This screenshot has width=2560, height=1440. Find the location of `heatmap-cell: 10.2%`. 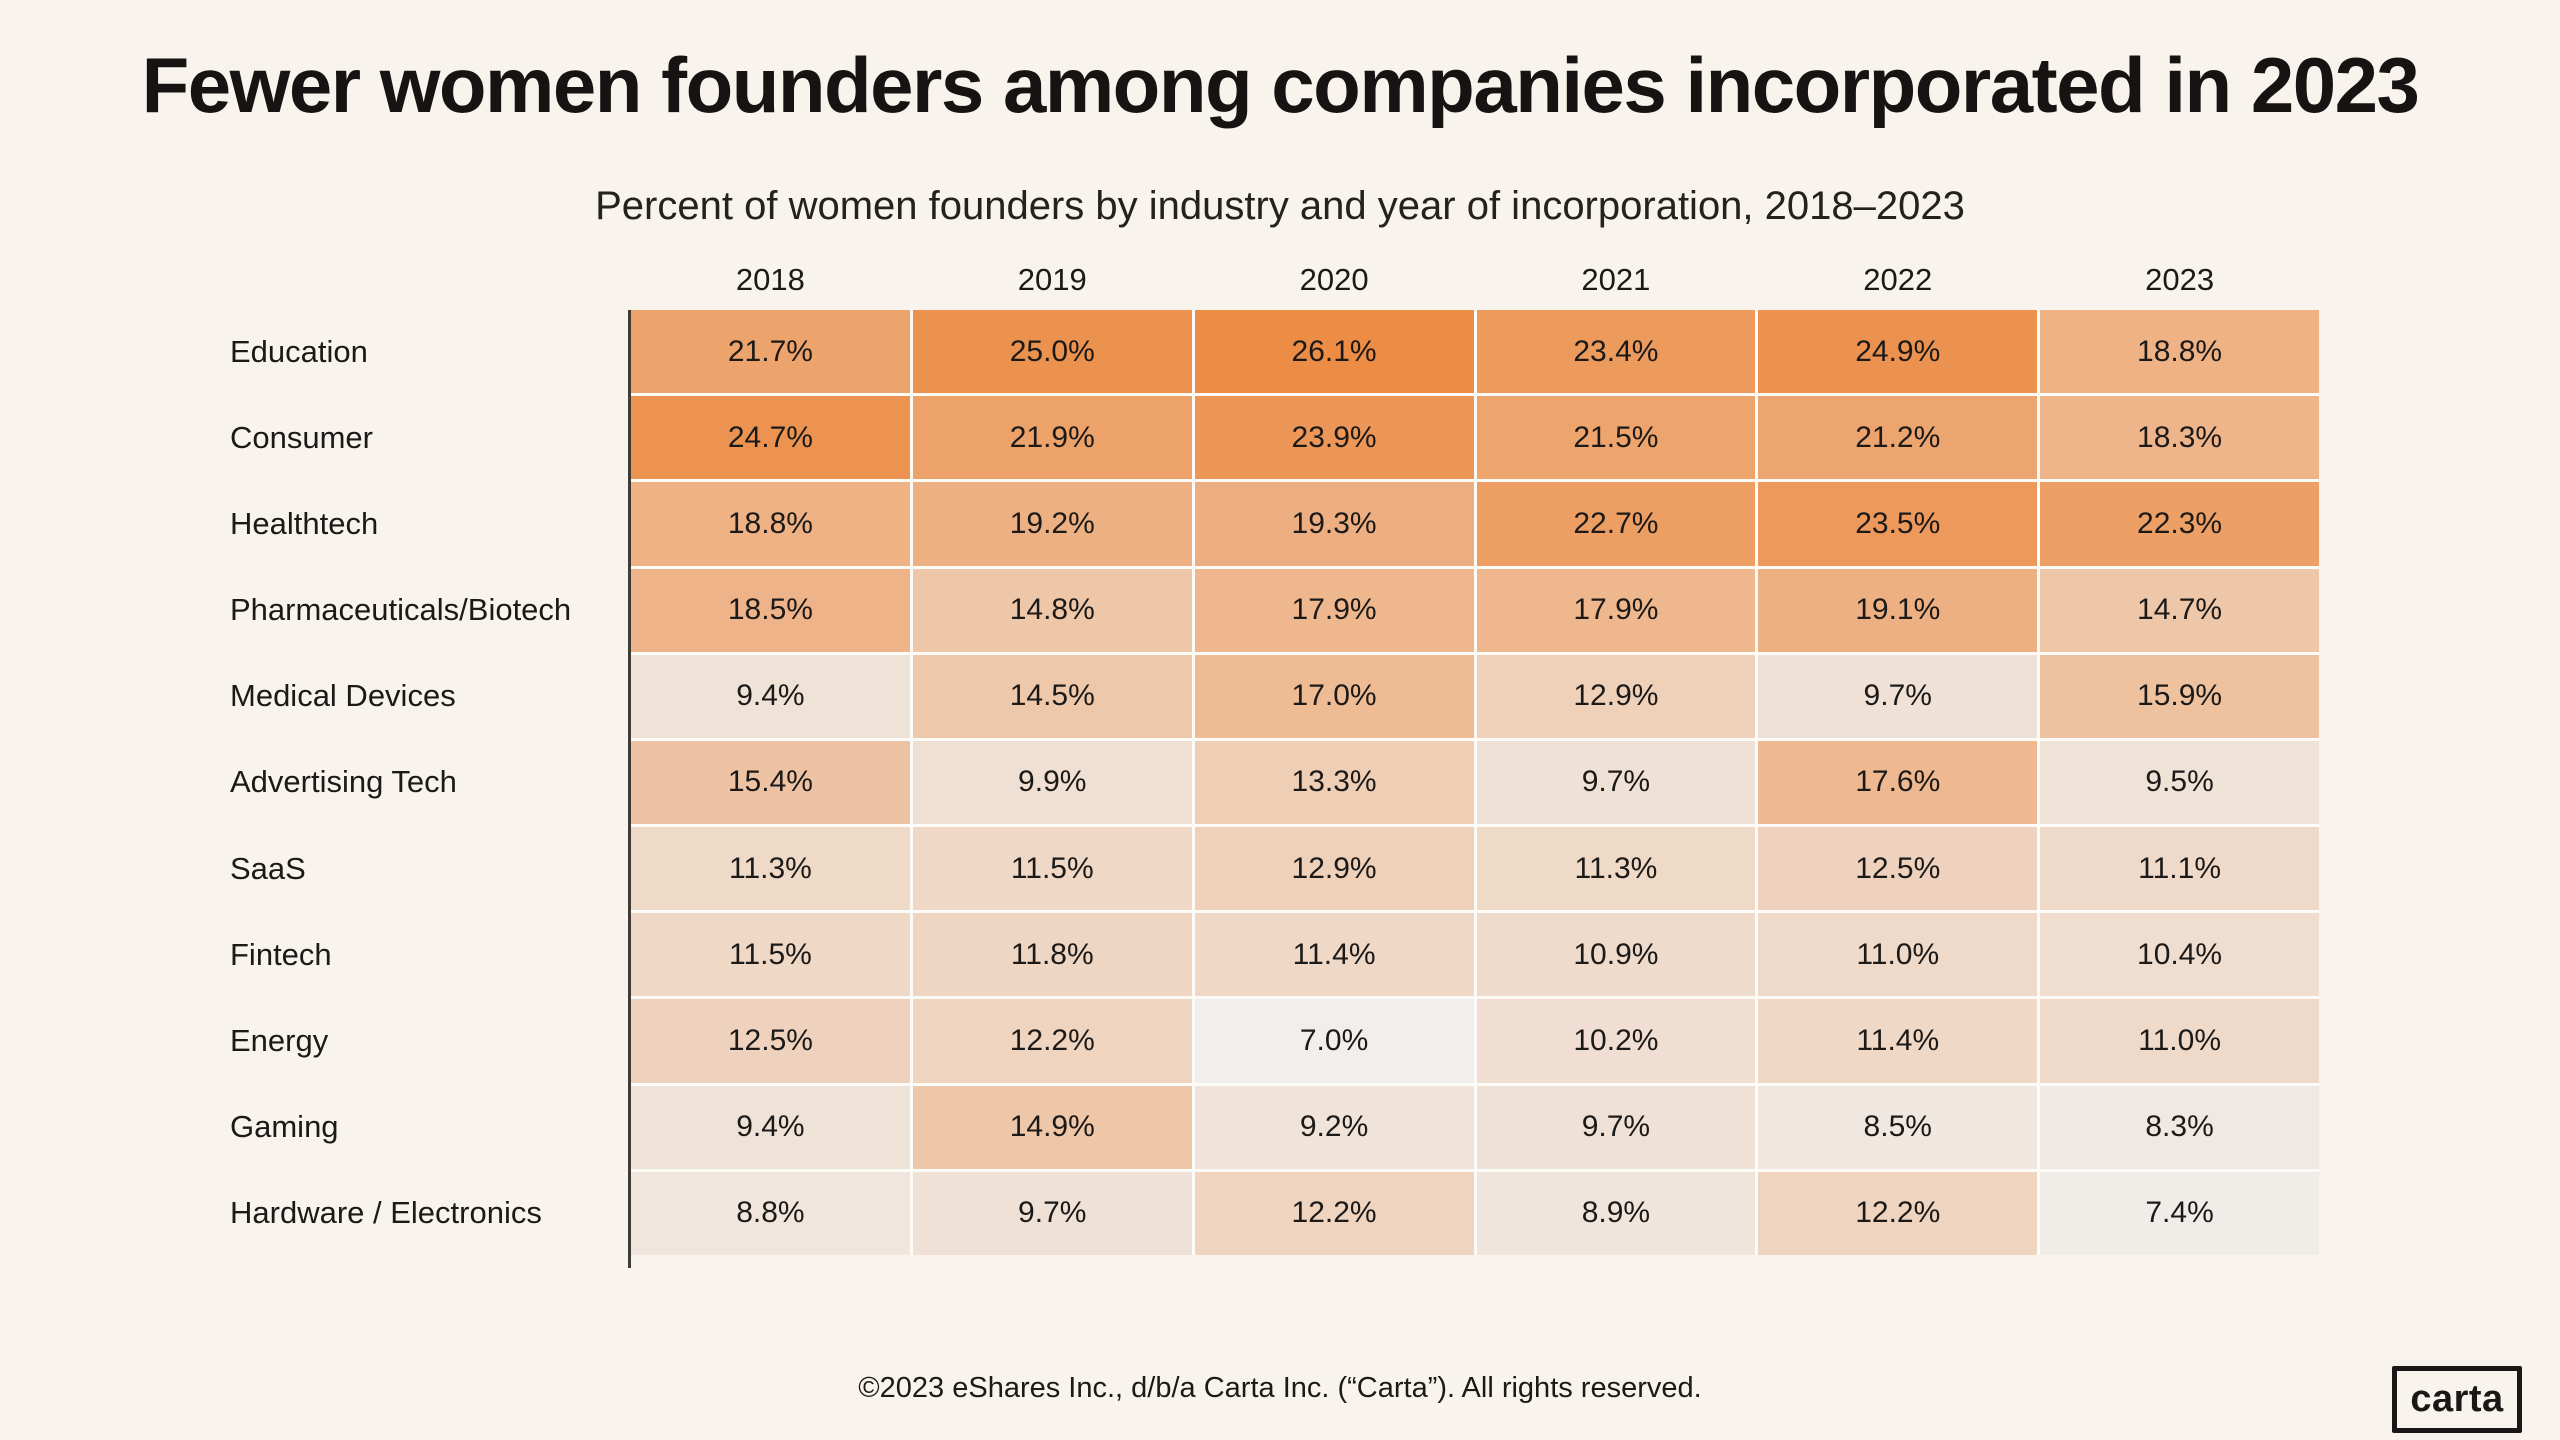

heatmap-cell: 10.2% is located at coordinates (1616, 1041).